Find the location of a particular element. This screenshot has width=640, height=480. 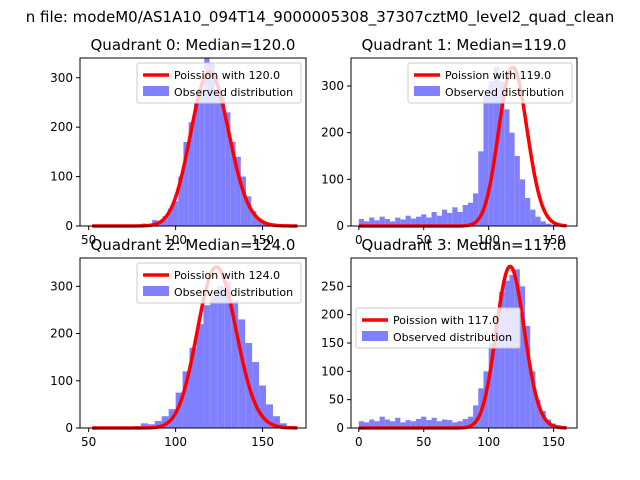

y-tick-label: 50 is located at coordinates (336, 400).